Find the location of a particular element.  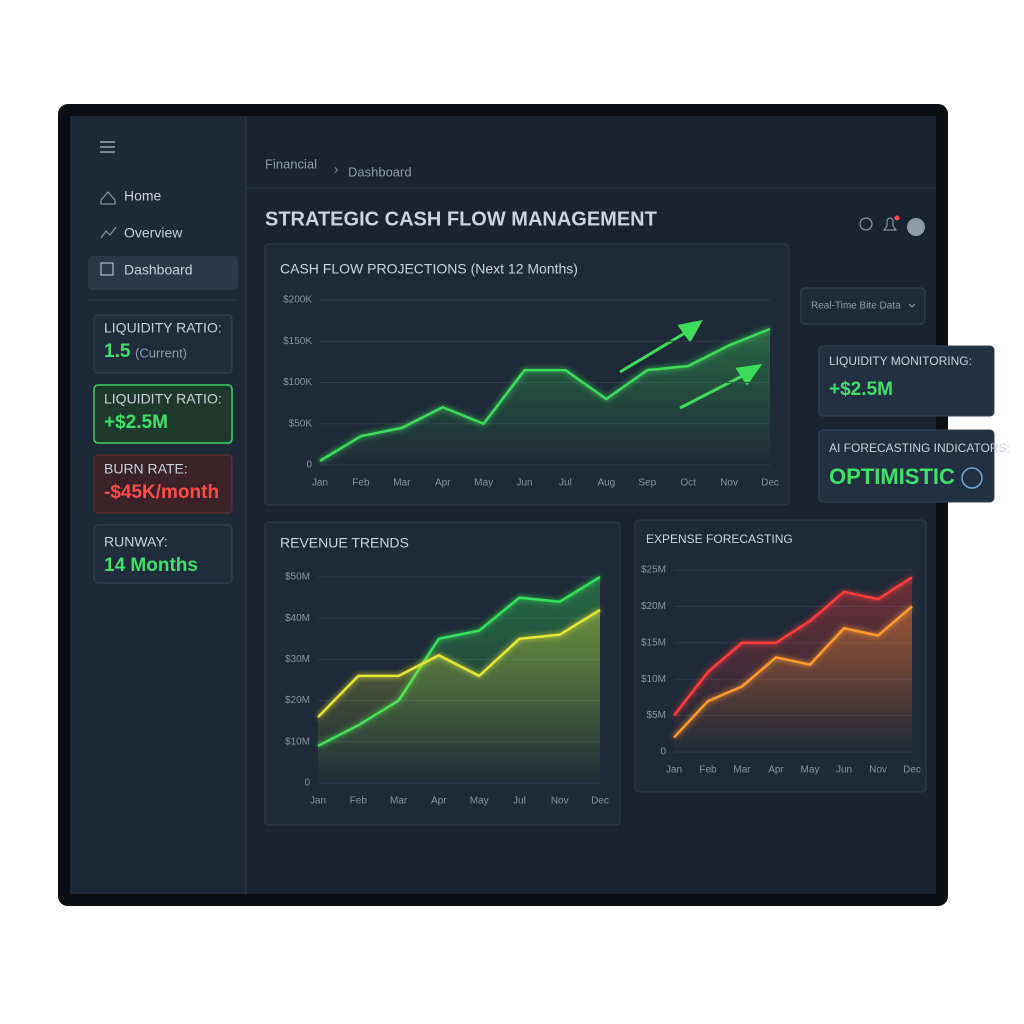

chart-title: EXPENSE FORECASTING is located at coordinates (719, 539).